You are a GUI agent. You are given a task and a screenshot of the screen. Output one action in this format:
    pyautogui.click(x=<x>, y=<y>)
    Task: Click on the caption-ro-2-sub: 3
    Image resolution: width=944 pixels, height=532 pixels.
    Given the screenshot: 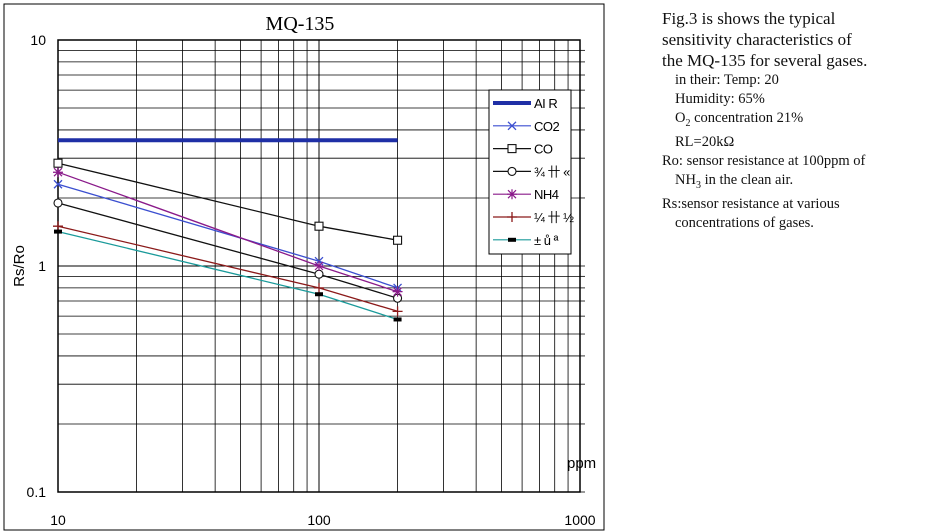 What is the action you would take?
    pyautogui.click(x=698, y=185)
    